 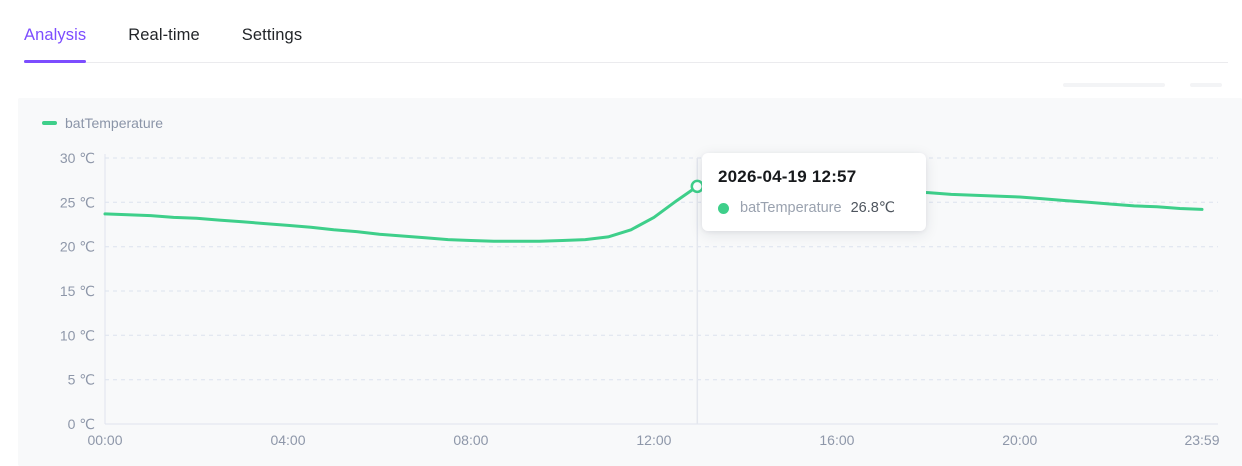 What do you see at coordinates (626, 31) in the screenshot?
I see `tab-bar: Analysis Real-time Settings` at bounding box center [626, 31].